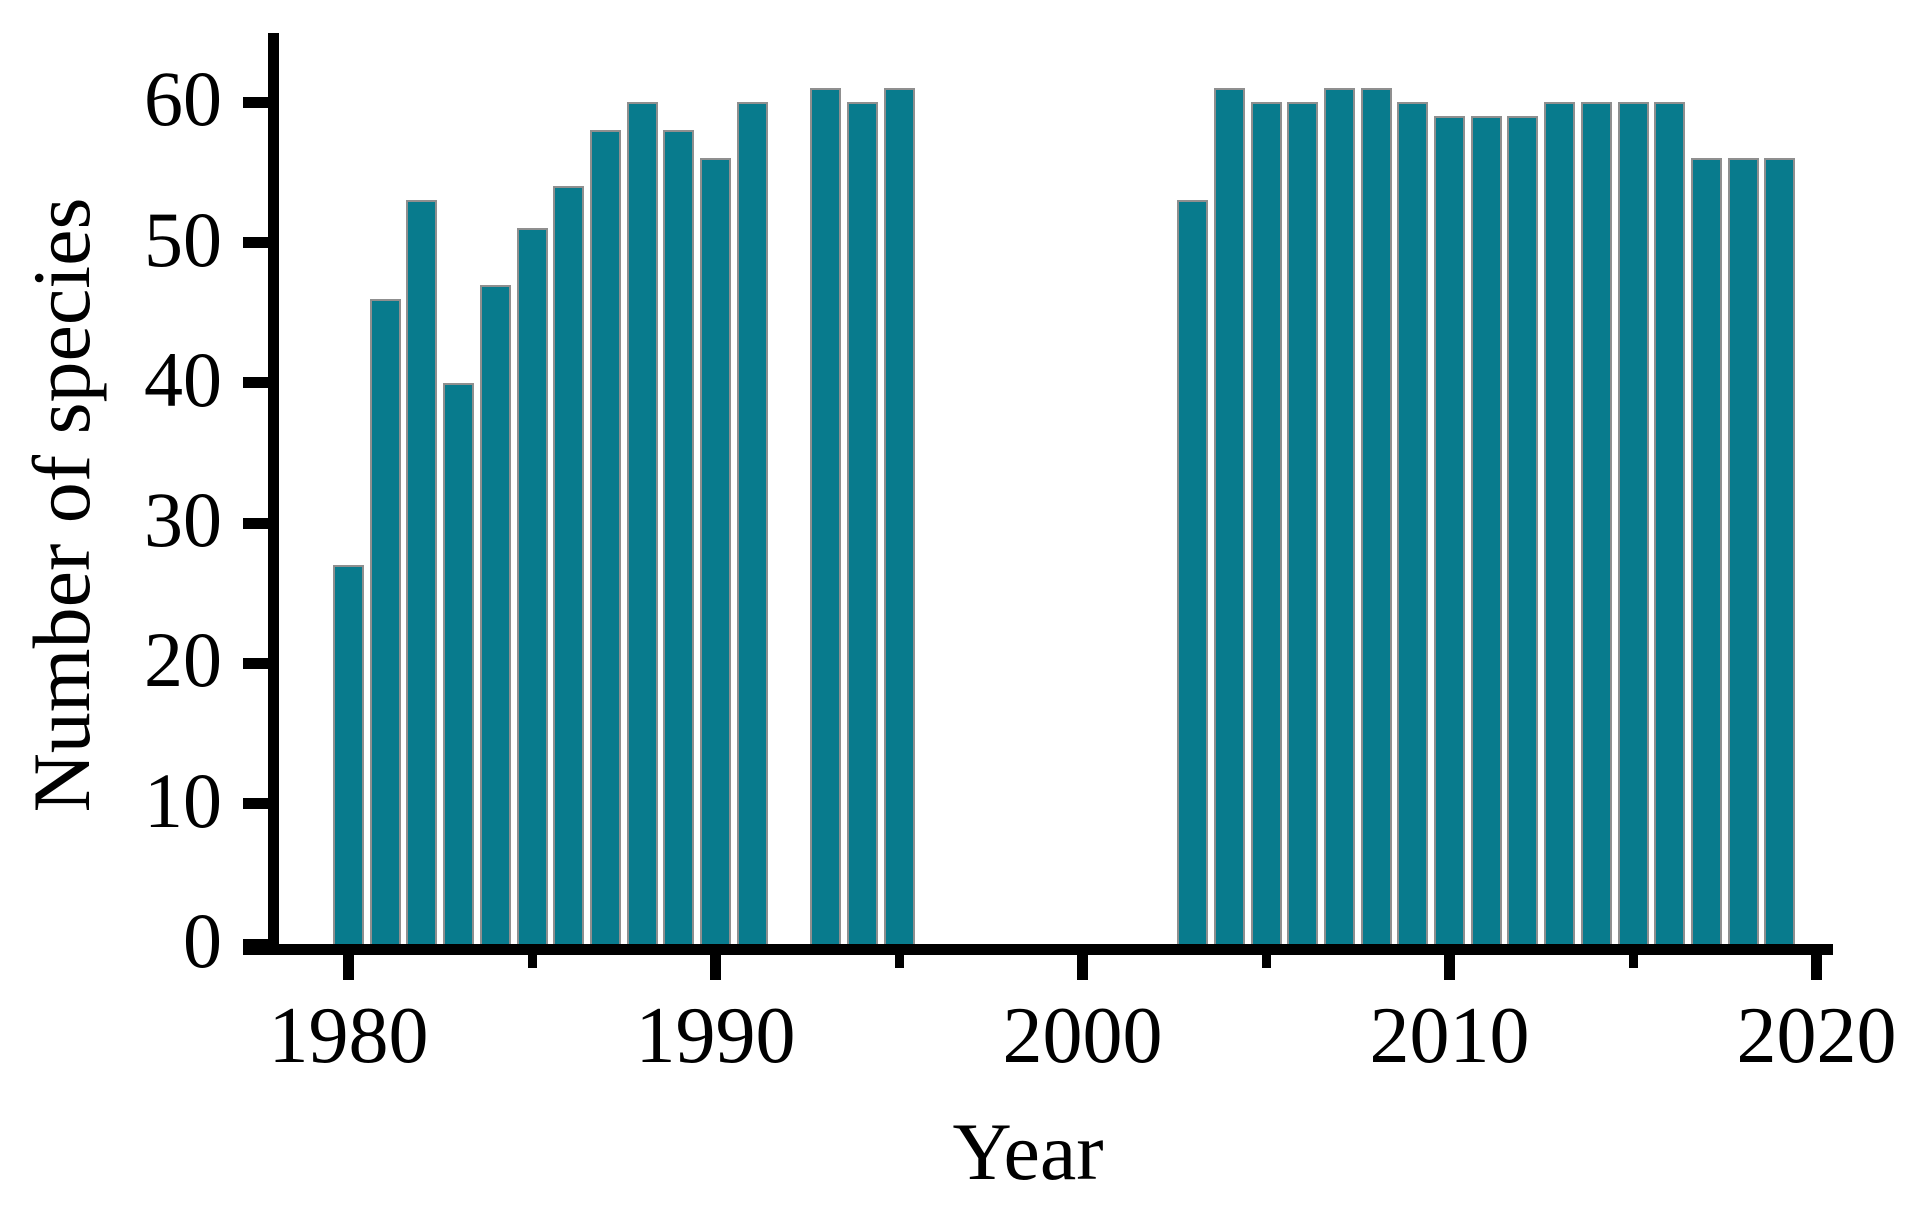 The image size is (1910, 1220). What do you see at coordinates (1449, 967) in the screenshot?
I see `x-tick-2010` at bounding box center [1449, 967].